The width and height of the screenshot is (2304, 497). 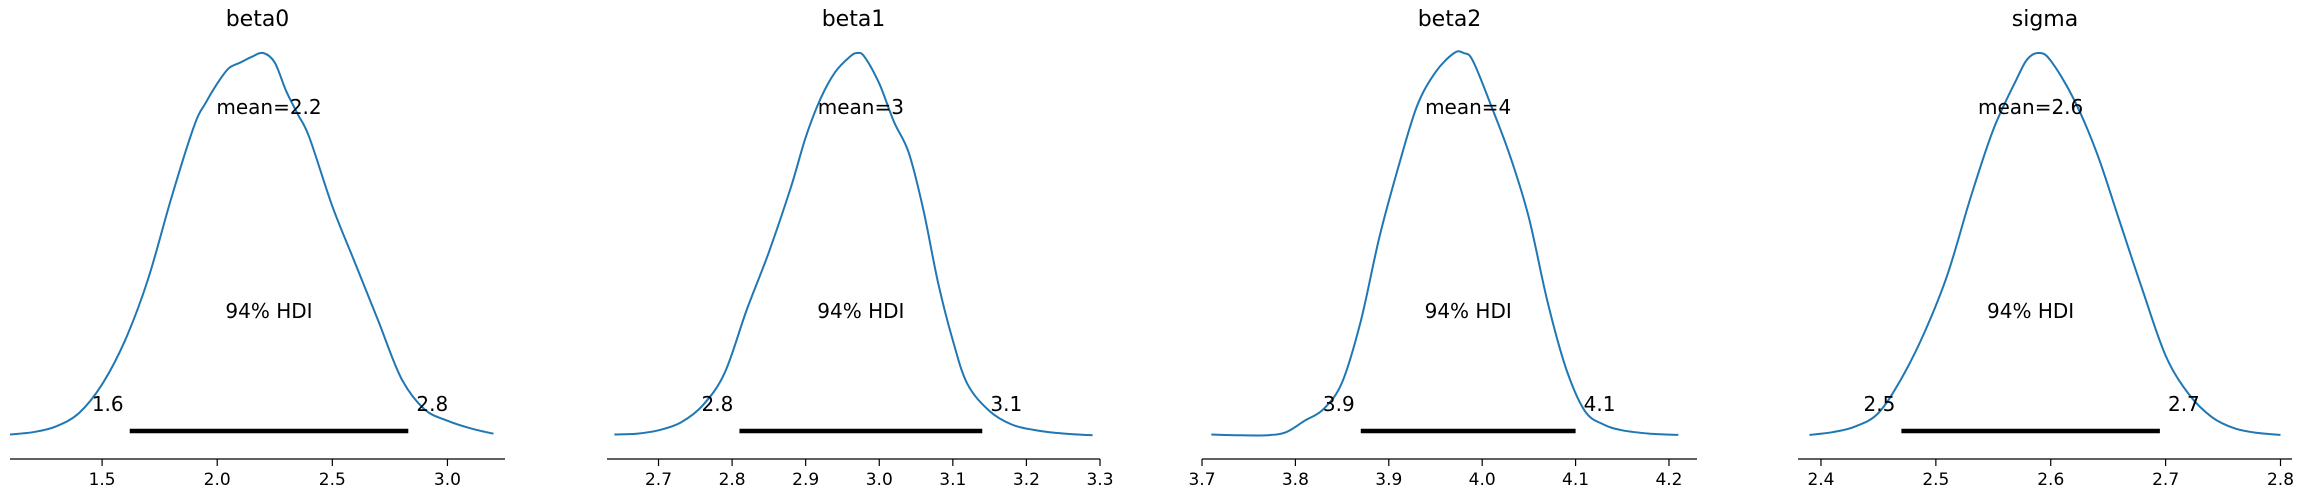 I want to click on mean-label: mean=3, so click(x=861, y=107).